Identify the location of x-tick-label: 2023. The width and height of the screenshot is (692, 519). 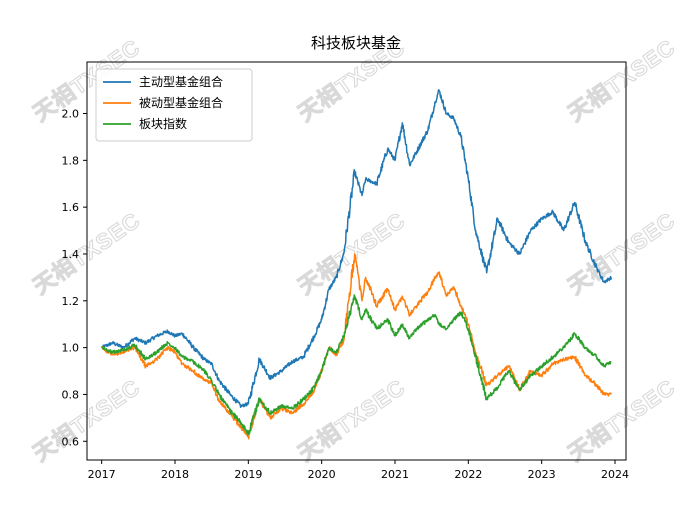
(542, 474).